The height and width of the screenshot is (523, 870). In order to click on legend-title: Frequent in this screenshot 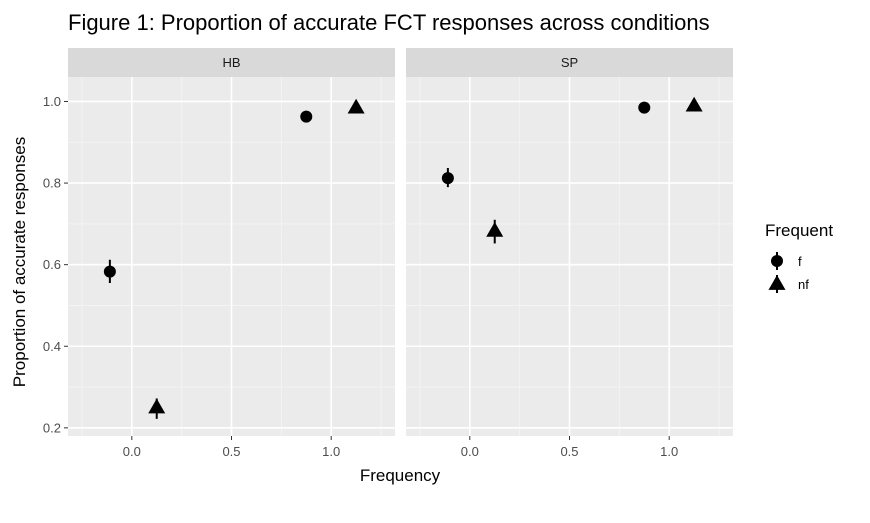, I will do `click(799, 230)`.